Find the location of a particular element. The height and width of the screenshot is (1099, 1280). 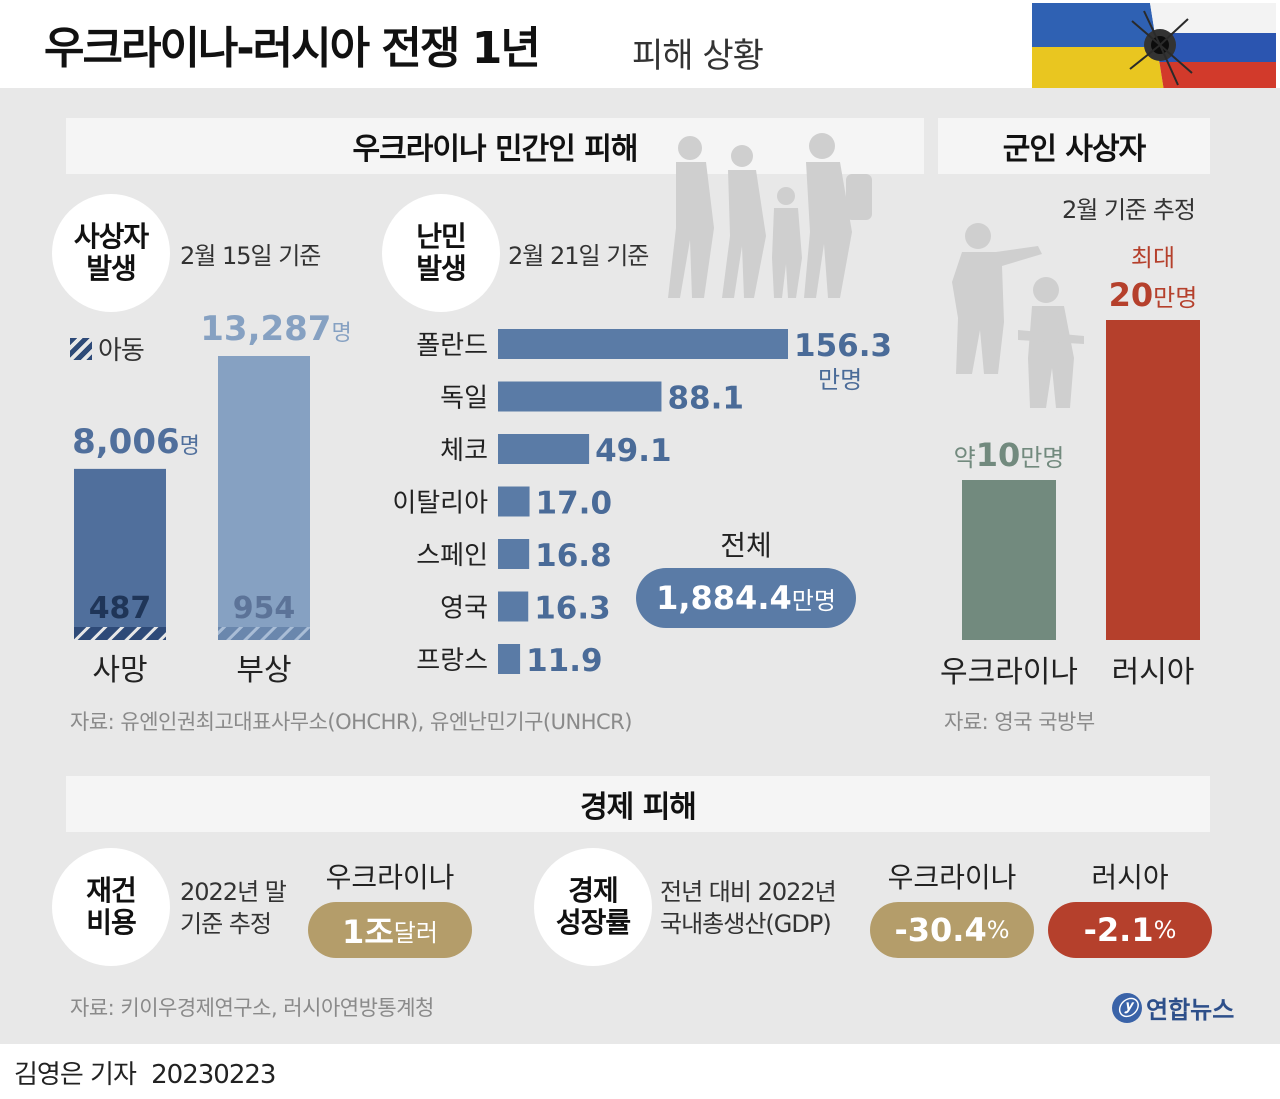

refugee-value-label-0: 156.3 is located at coordinates (843, 346).